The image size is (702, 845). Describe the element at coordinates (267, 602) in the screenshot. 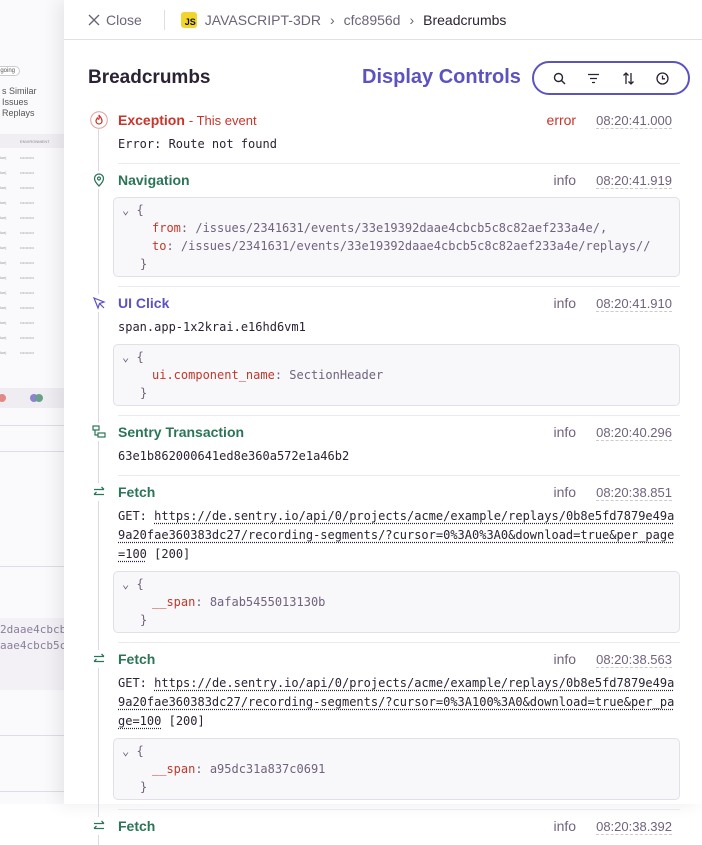

I see `data-value: 8afab5455013130b` at that location.